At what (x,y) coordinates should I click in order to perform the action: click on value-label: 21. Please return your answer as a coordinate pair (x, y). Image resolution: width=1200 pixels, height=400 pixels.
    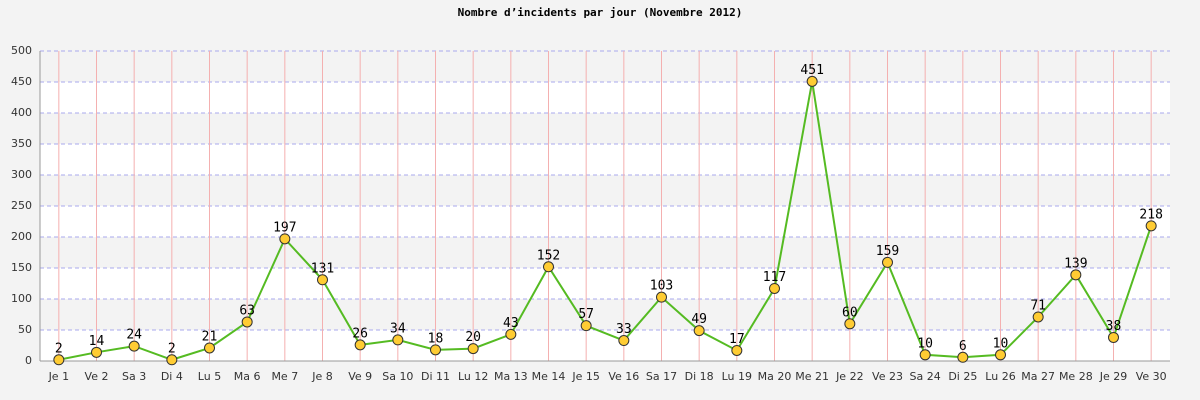
    Looking at the image, I should click on (210, 336).